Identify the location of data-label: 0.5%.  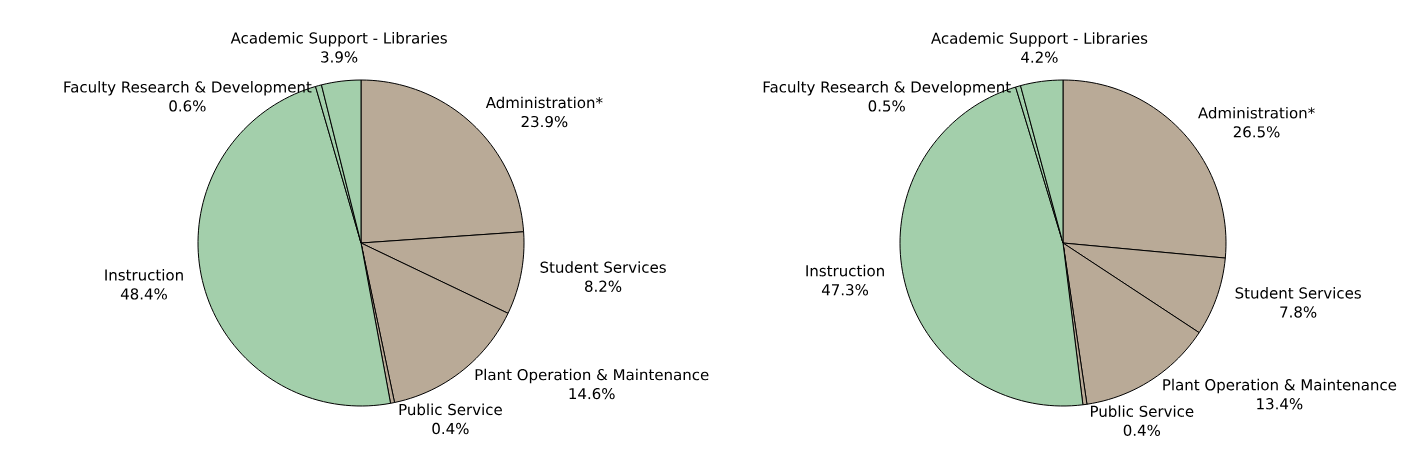
(886, 106).